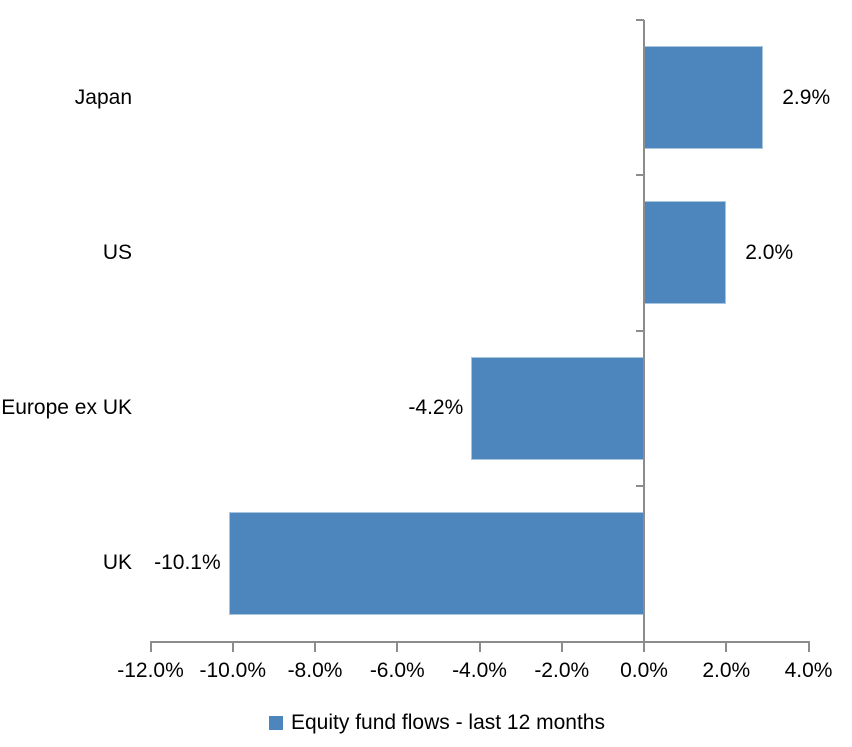  What do you see at coordinates (397, 670) in the screenshot?
I see `x-tick-label: -6.0%` at bounding box center [397, 670].